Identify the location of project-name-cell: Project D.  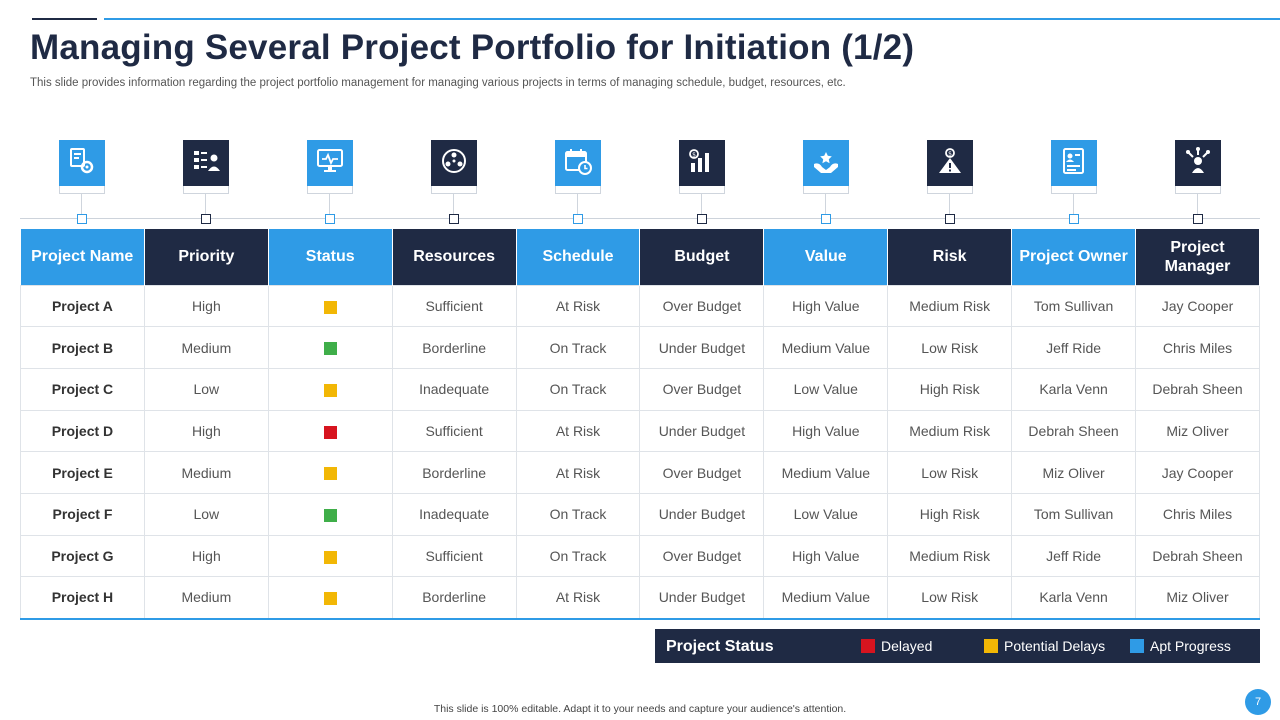
(82, 431).